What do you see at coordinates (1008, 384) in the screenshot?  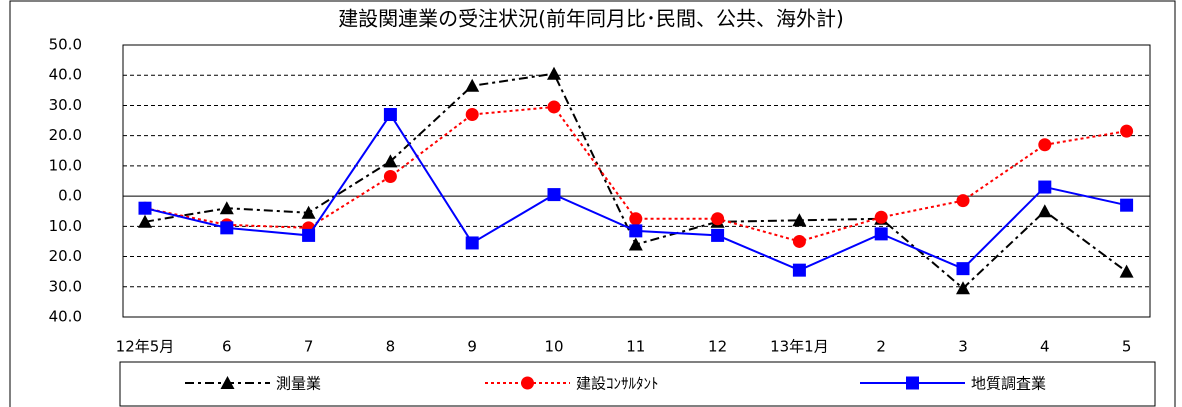 I see `legend-label: 地質調査業` at bounding box center [1008, 384].